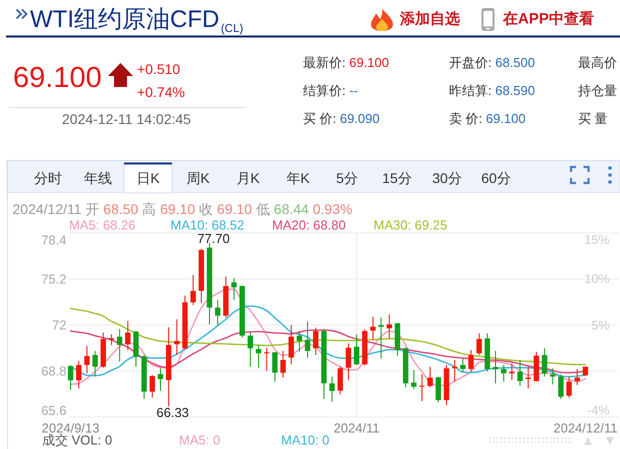 Image resolution: width=620 pixels, height=449 pixels. What do you see at coordinates (305, 440) in the screenshot?
I see `text: MA10: 0` at bounding box center [305, 440].